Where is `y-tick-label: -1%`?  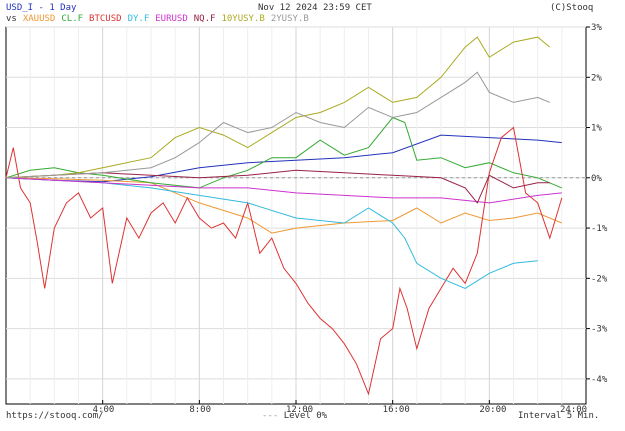 y-tick-label: -1% is located at coordinates (599, 229).